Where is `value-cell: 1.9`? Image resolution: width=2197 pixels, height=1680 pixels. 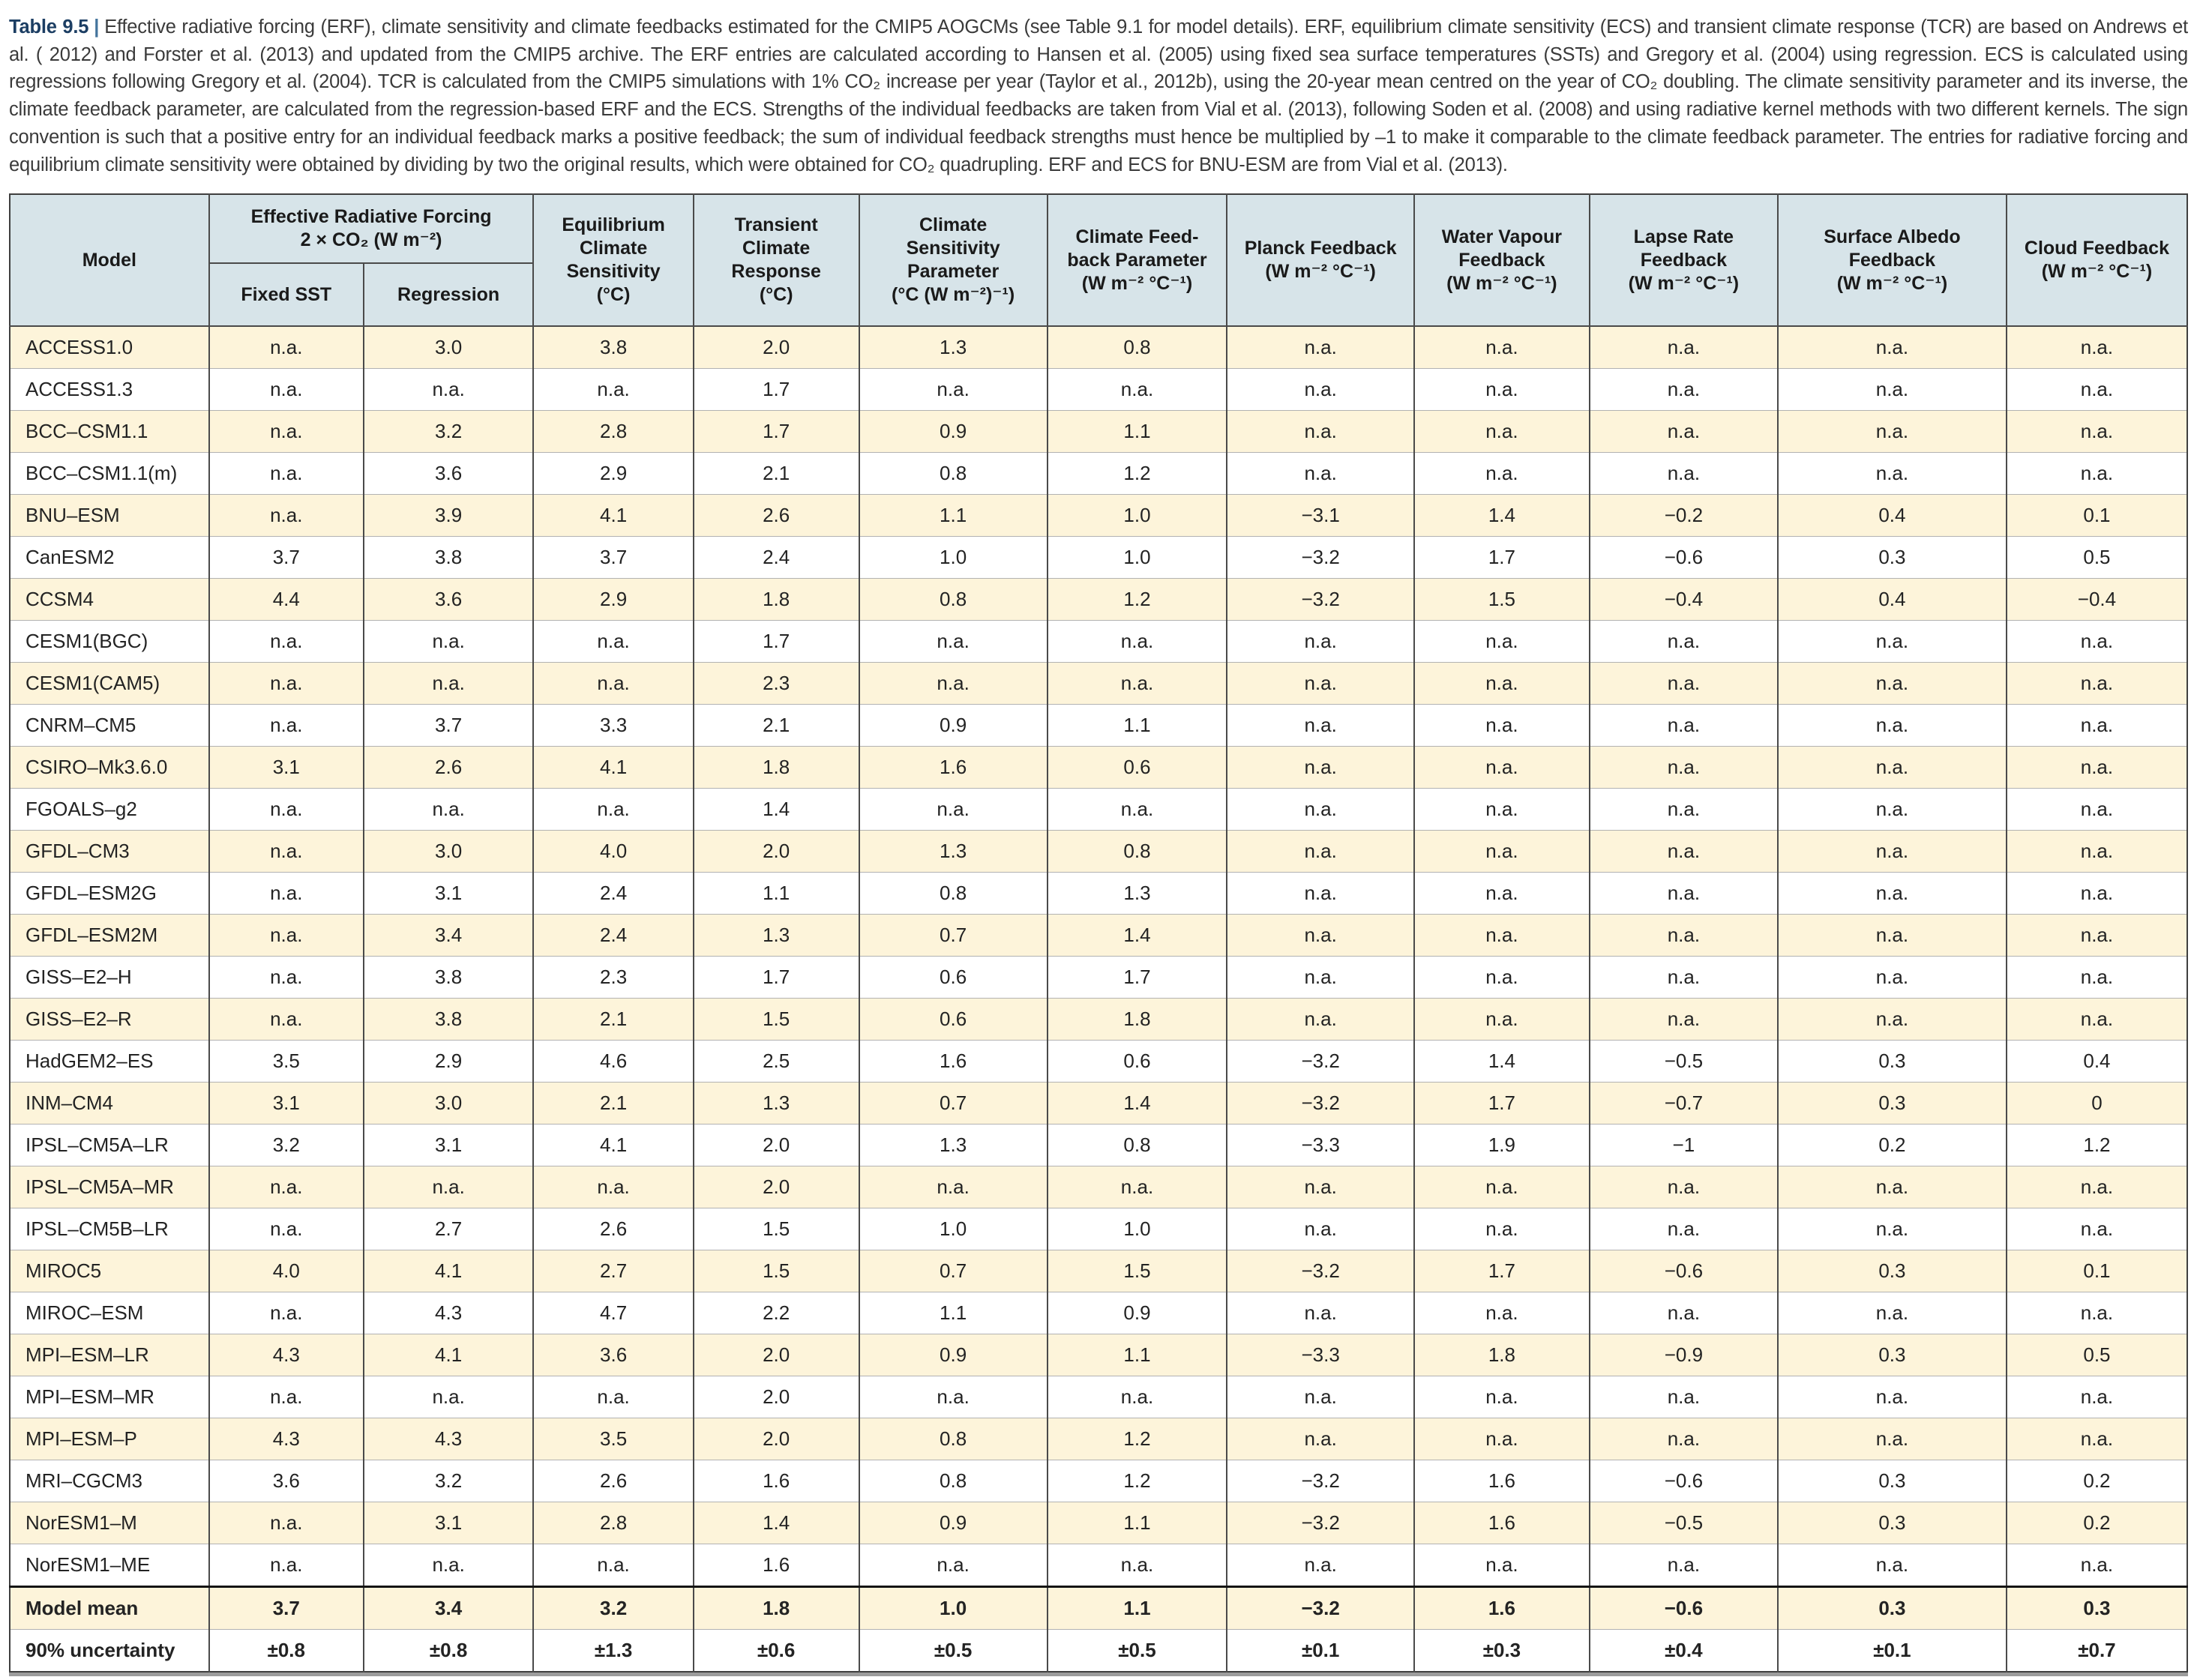 value-cell: 1.9 is located at coordinates (1501, 1145).